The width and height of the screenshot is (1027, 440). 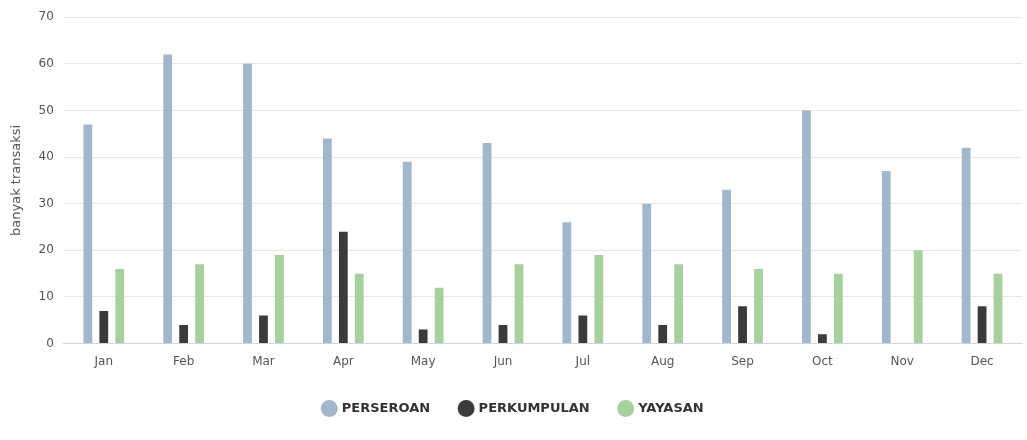 What do you see at coordinates (742, 360) in the screenshot?
I see `x-tick-label: Sep` at bounding box center [742, 360].